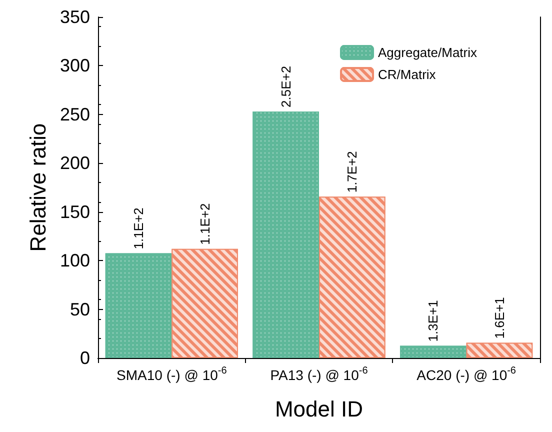 This screenshot has width=552, height=432. Describe the element at coordinates (85, 358) in the screenshot. I see `y-tick-label: 0` at that location.